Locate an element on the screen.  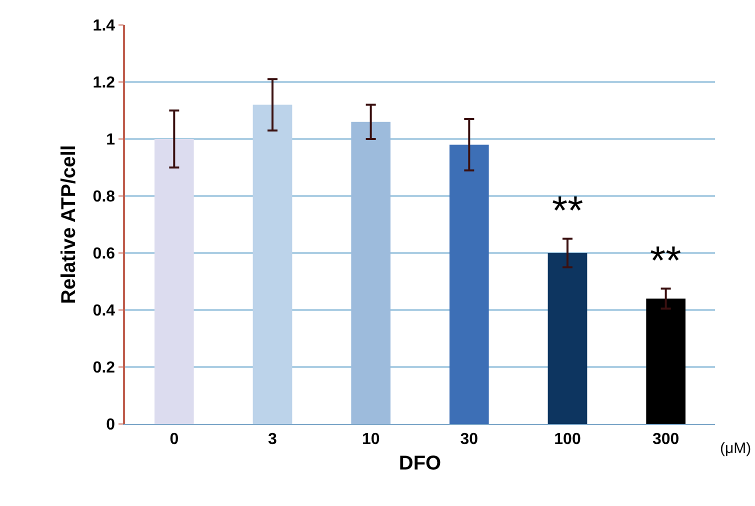
y-tick-label: 0.8 is located at coordinates (104, 197).